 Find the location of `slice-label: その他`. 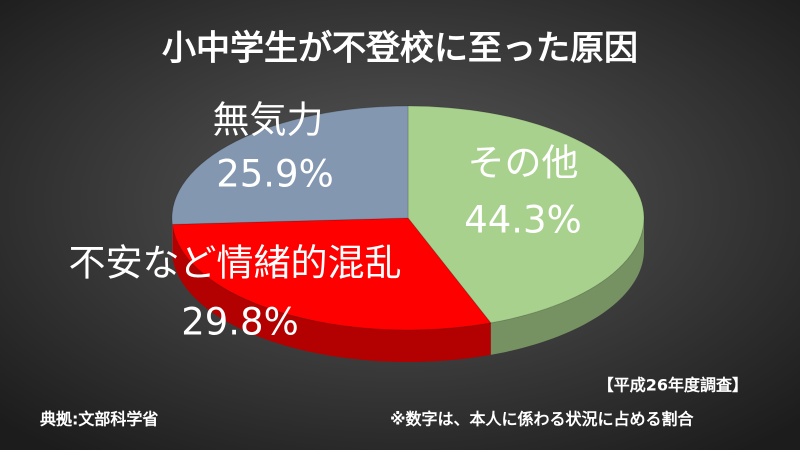

slice-label: その他 is located at coordinates (523, 163).